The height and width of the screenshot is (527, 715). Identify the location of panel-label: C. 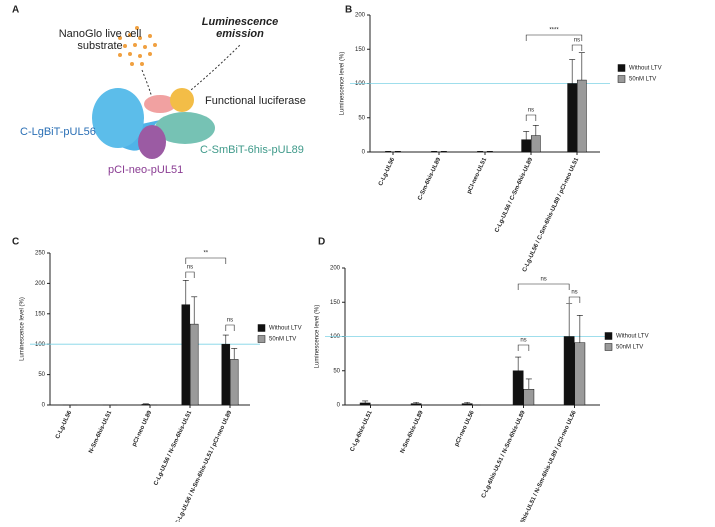
(15, 242).